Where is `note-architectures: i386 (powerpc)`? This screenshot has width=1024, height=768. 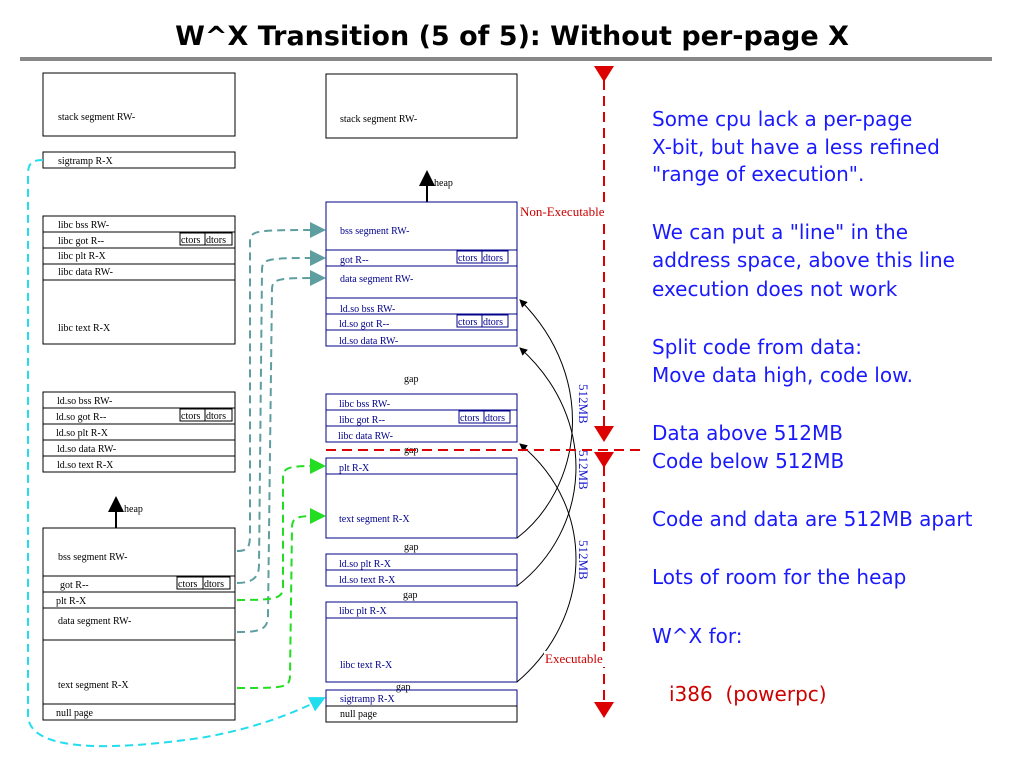
note-architectures: i386 (powerpc) is located at coordinates (748, 694).